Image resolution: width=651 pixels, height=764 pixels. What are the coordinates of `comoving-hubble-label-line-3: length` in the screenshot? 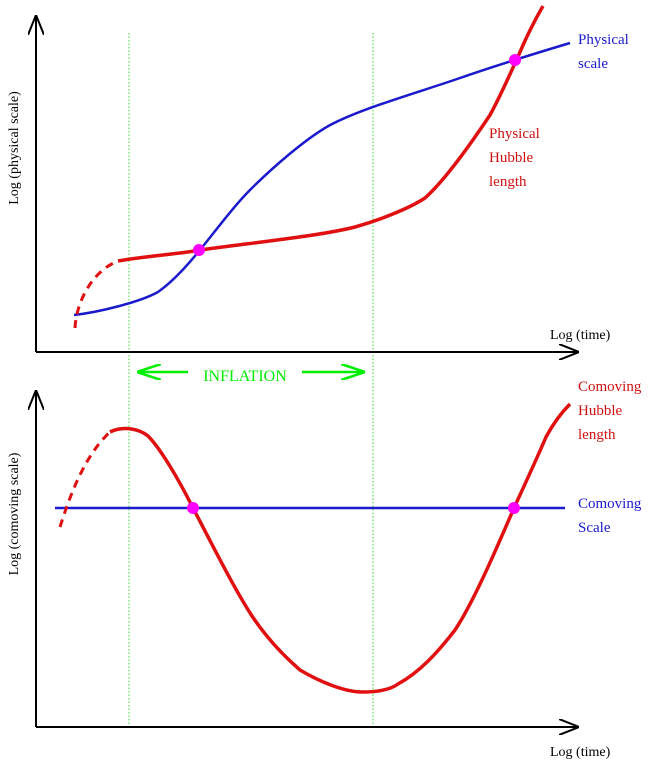 It's located at (597, 435).